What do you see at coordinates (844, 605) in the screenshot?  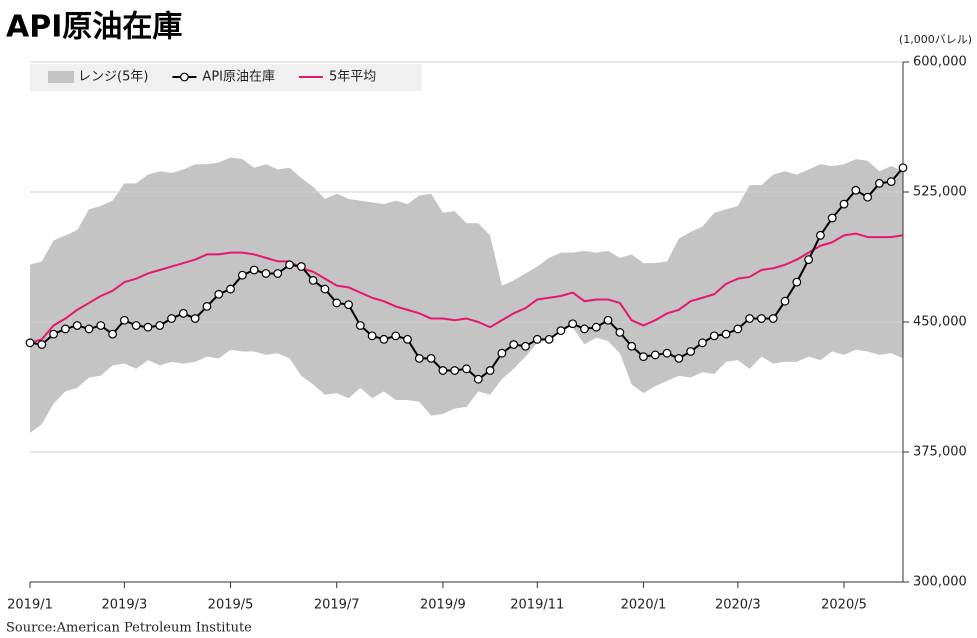 I see `x-tick-label: 2020/5` at bounding box center [844, 605].